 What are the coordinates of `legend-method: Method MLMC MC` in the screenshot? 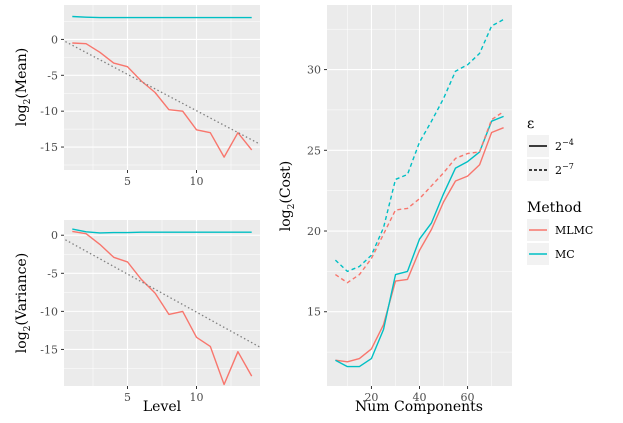 It's located at (560, 232).